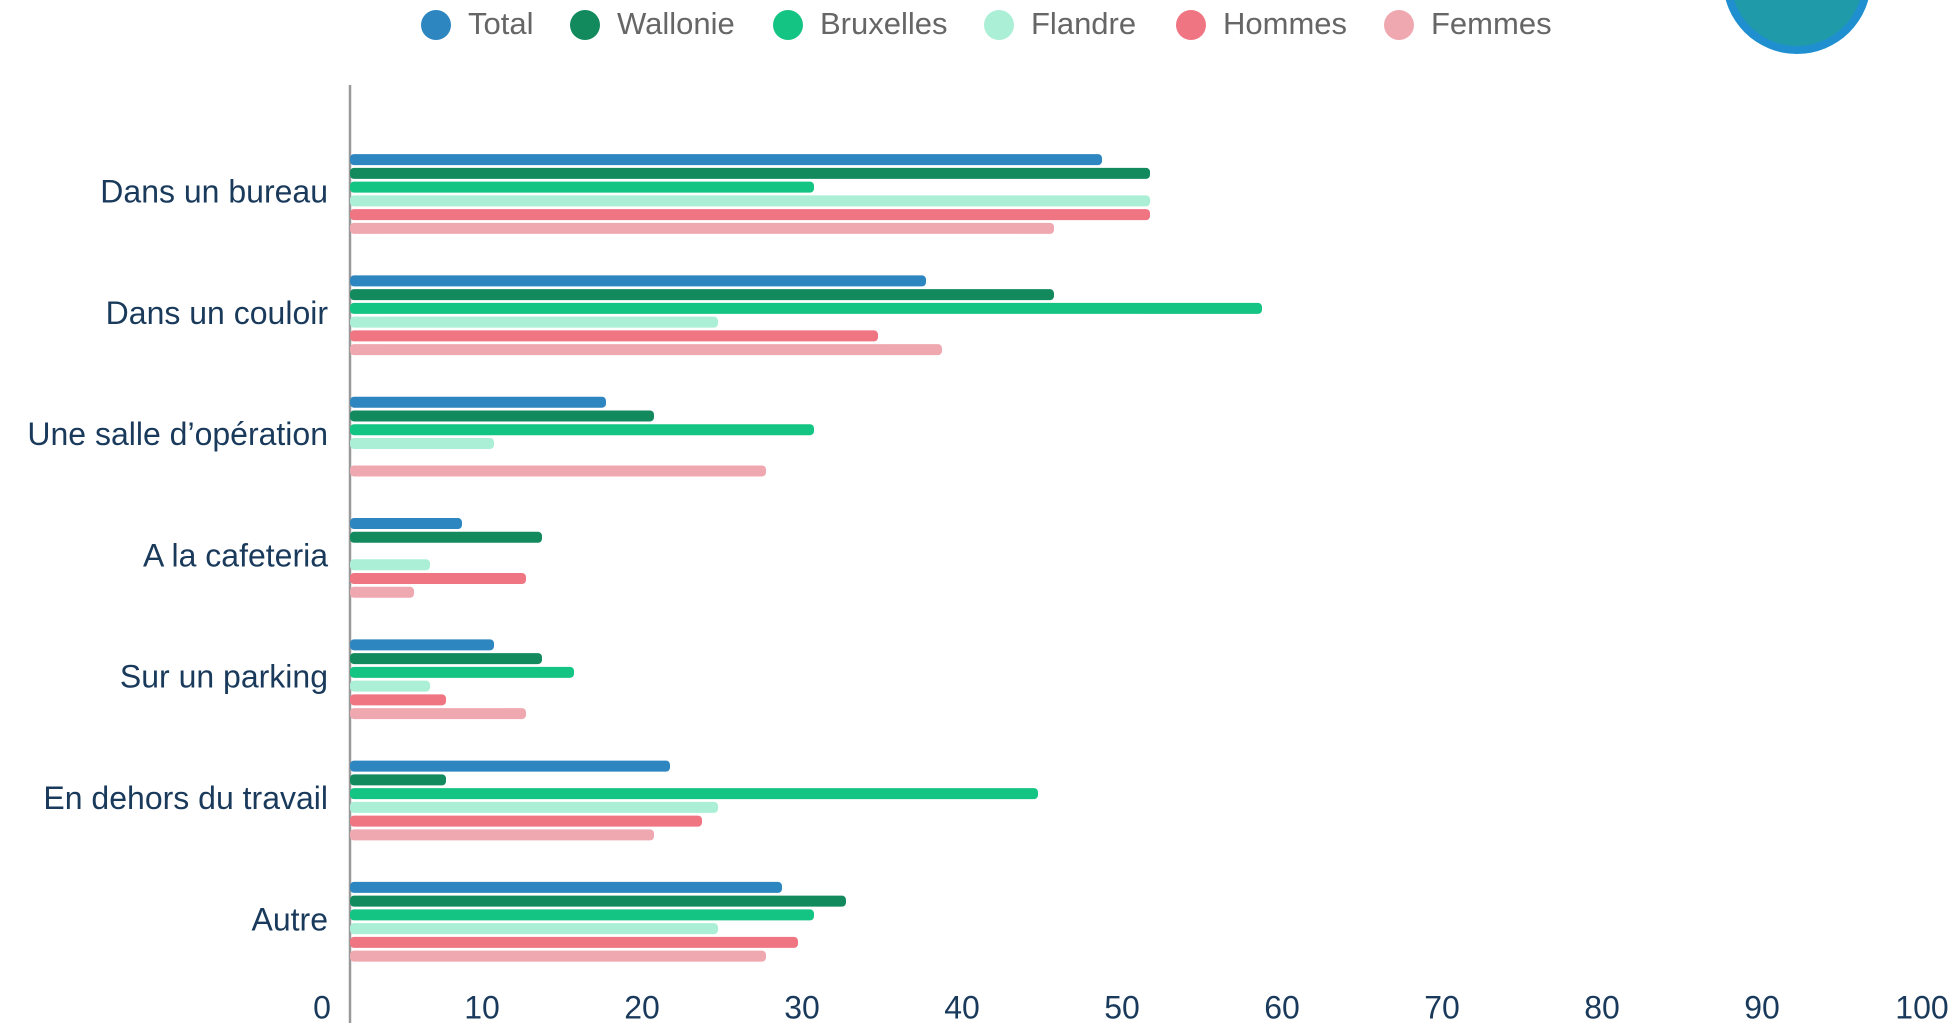 This screenshot has width=1950, height=1023. Describe the element at coordinates (962, 1006) in the screenshot. I see `x-tick-label: 40` at that location.